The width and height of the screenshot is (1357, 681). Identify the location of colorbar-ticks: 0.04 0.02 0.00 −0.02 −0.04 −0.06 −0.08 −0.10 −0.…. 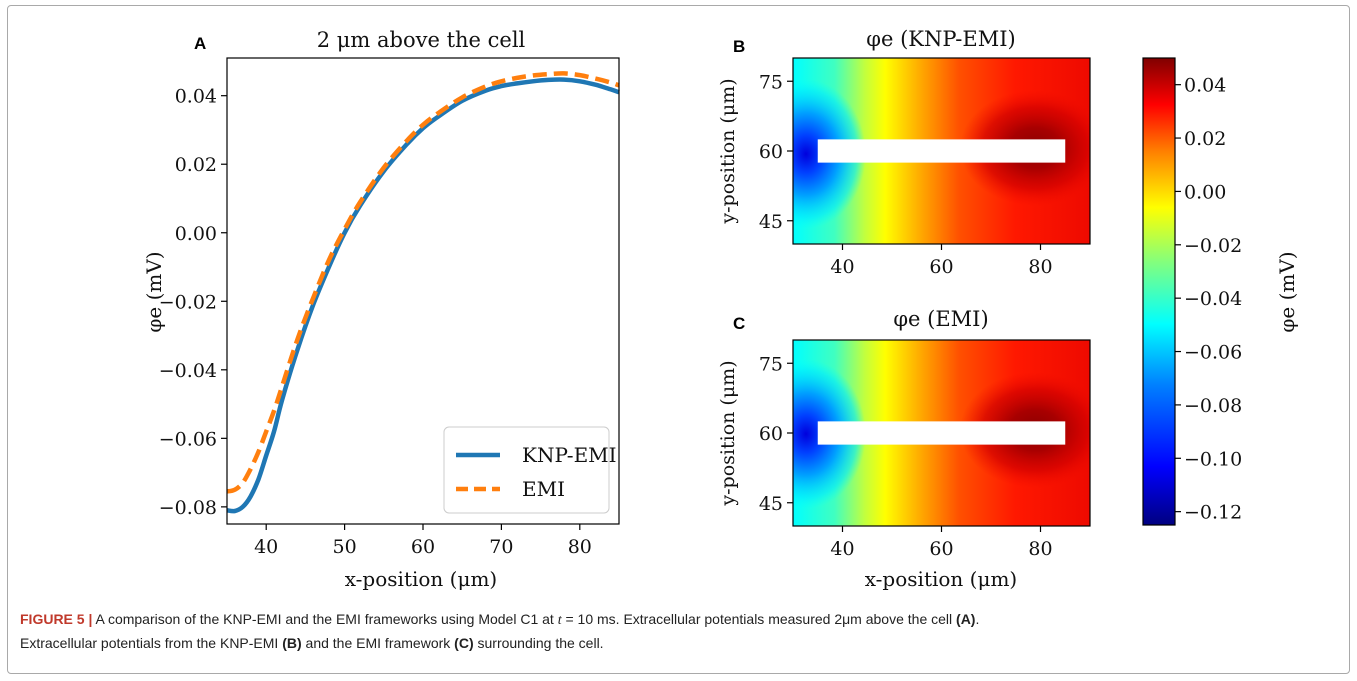
(1208, 299).